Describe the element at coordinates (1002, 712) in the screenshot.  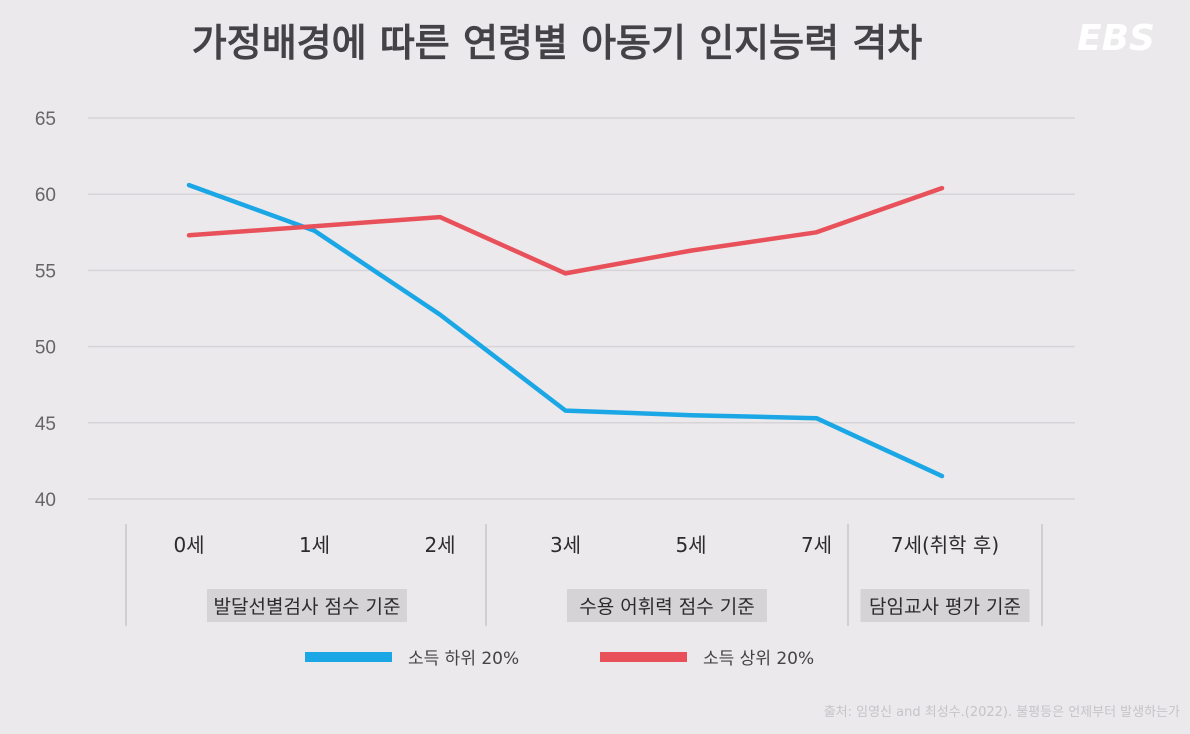
I see `source-note: 출처: 임영신 and 최성수.(2022). 불평등은 언제부터 발생하는가` at that location.